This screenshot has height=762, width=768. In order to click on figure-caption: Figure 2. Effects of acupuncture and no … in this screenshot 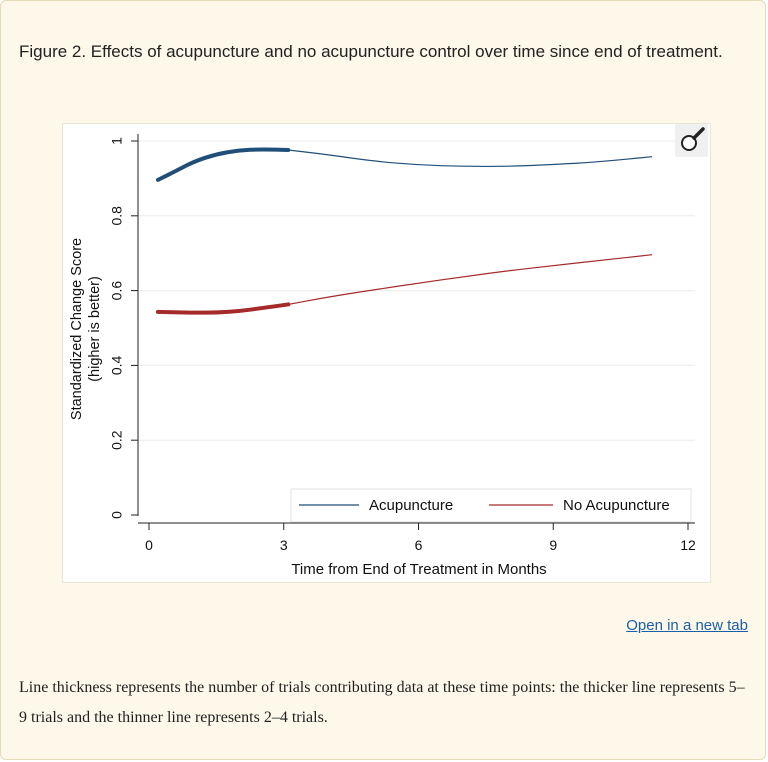, I will do `click(371, 51)`.